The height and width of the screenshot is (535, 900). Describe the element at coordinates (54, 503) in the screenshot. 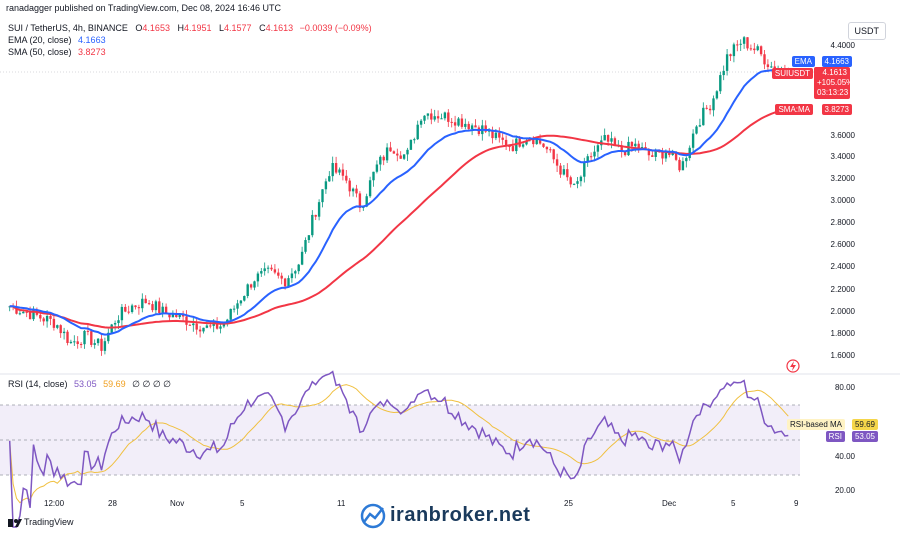

I see `time-label: 12:00` at that location.